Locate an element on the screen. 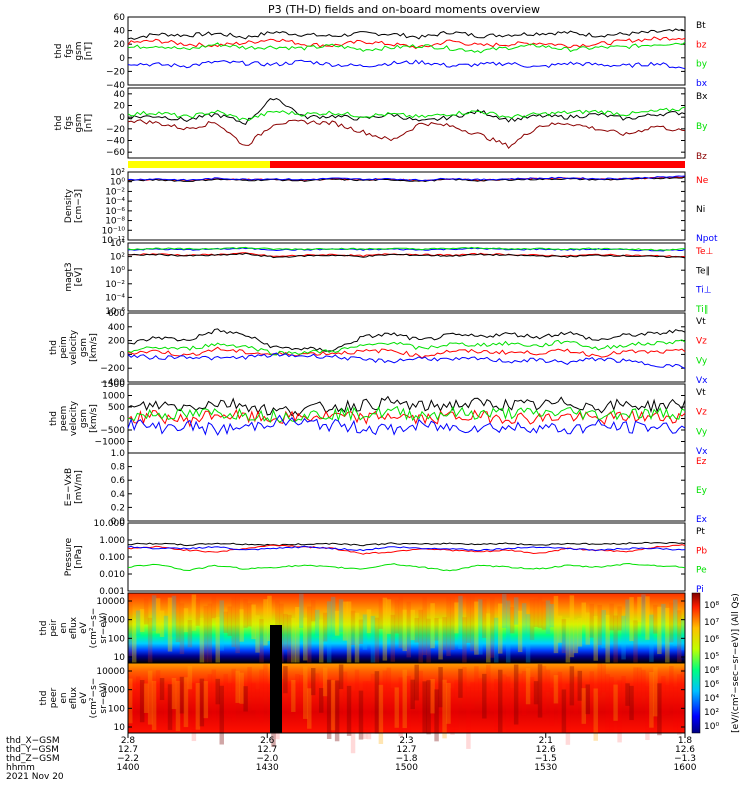  y-tick-label: −200 is located at coordinates (112, 369).